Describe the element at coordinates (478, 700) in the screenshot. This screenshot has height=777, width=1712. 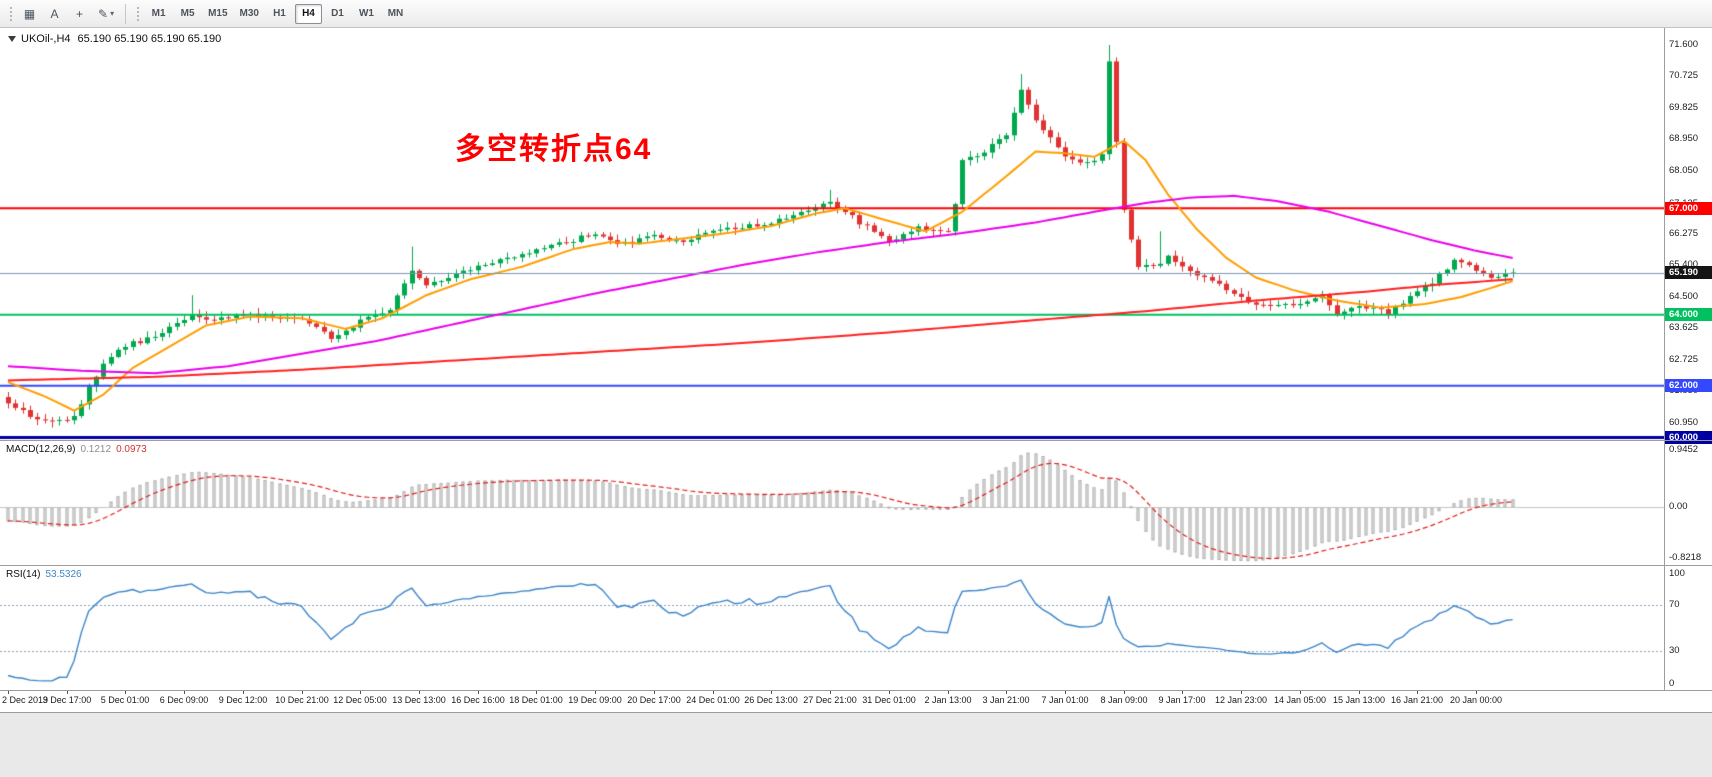
I see `time-axis-label: 16 Dec 16:00` at that location.